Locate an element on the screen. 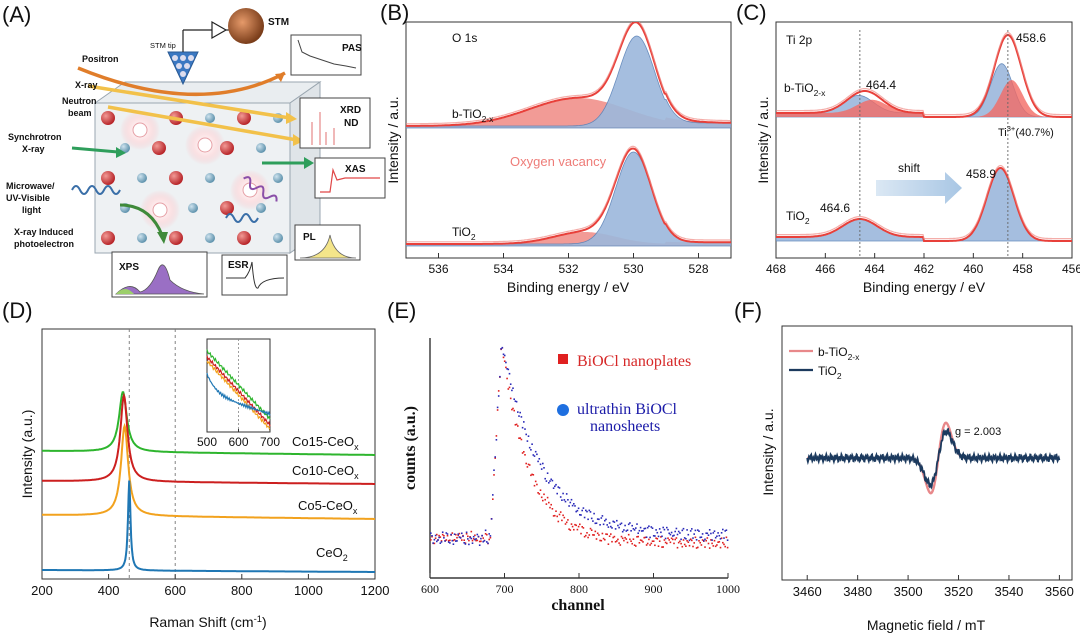 The height and width of the screenshot is (635, 1080). x-tick-label-b: 528 is located at coordinates (698, 269).